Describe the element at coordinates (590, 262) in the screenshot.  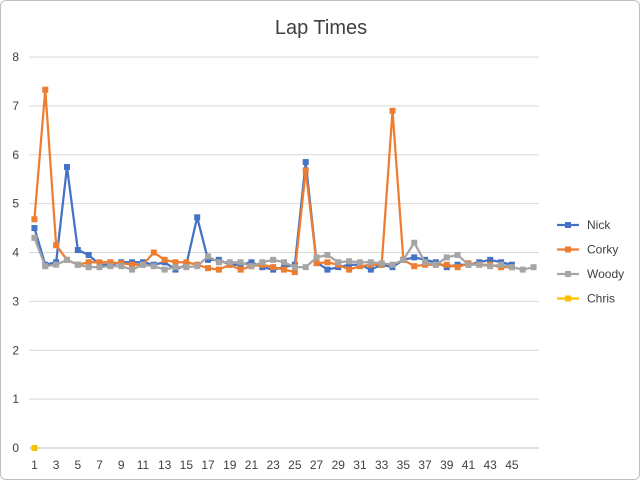
I see `legend: Nick Corky Woody Chris` at that location.